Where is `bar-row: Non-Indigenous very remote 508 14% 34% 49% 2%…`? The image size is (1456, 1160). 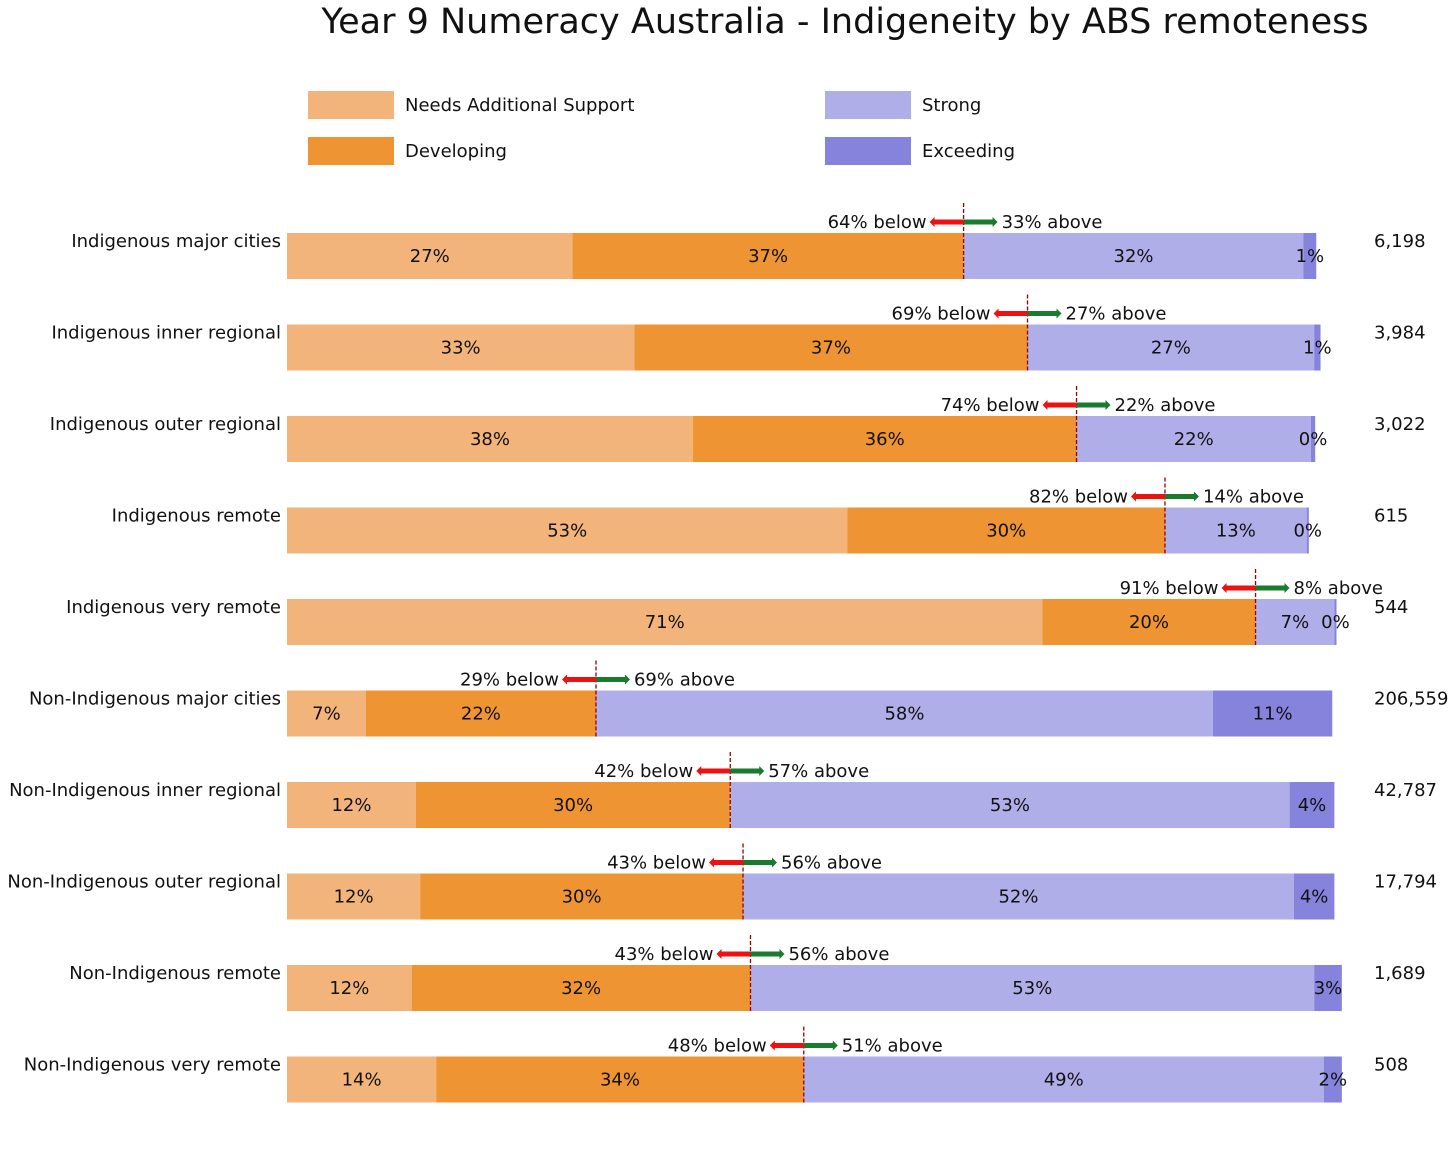 bar-row: Non-Indigenous very remote 508 14% 34% 49% 2%… is located at coordinates (716, 1064).